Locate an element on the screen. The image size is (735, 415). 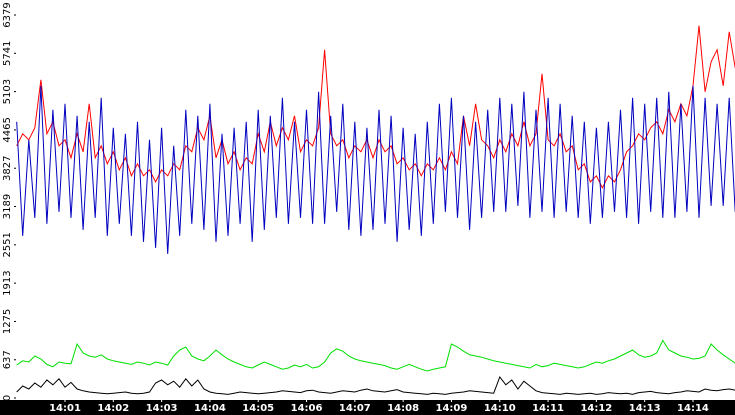
y-tick-label: 2551 is located at coordinates (7, 244).